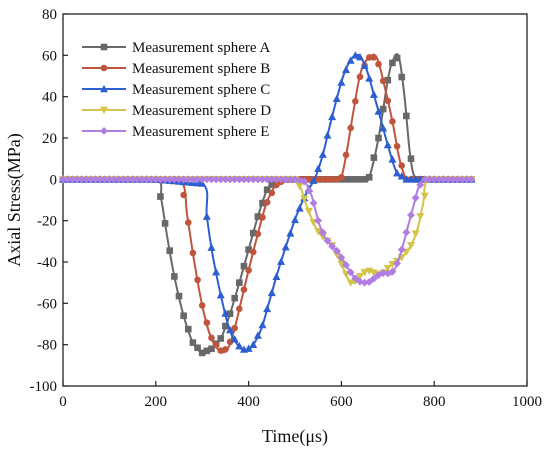 The width and height of the screenshot is (550, 450). Describe the element at coordinates (248, 402) in the screenshot. I see `x-tick-label: 400` at that location.